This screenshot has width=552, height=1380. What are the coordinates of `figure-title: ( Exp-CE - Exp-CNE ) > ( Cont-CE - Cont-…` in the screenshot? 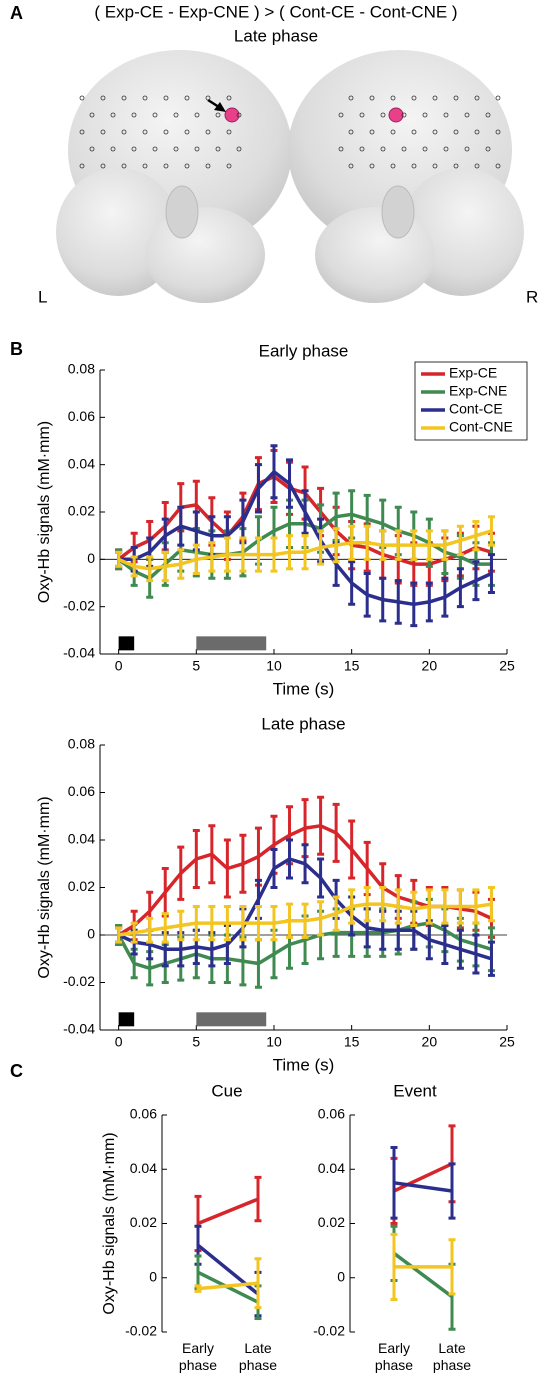 It's located at (275, 11).